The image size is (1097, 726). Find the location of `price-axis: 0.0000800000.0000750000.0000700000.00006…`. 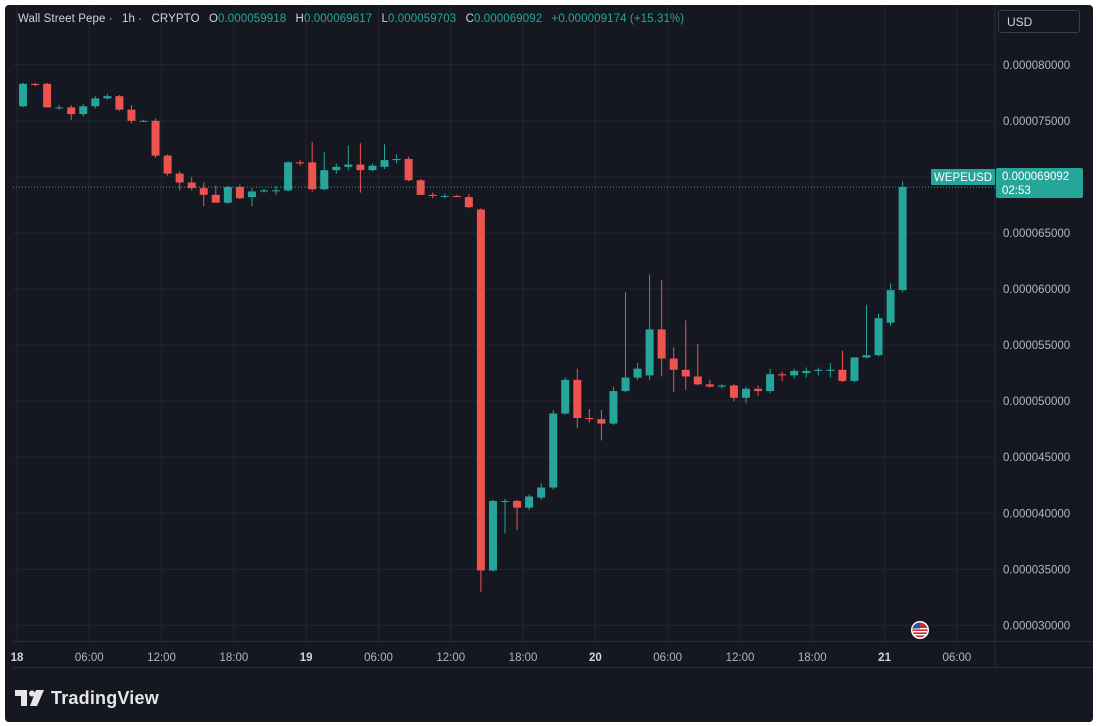

price-axis: 0.0000800000.0000750000.0000700000.00006… is located at coordinates (1036, 346).